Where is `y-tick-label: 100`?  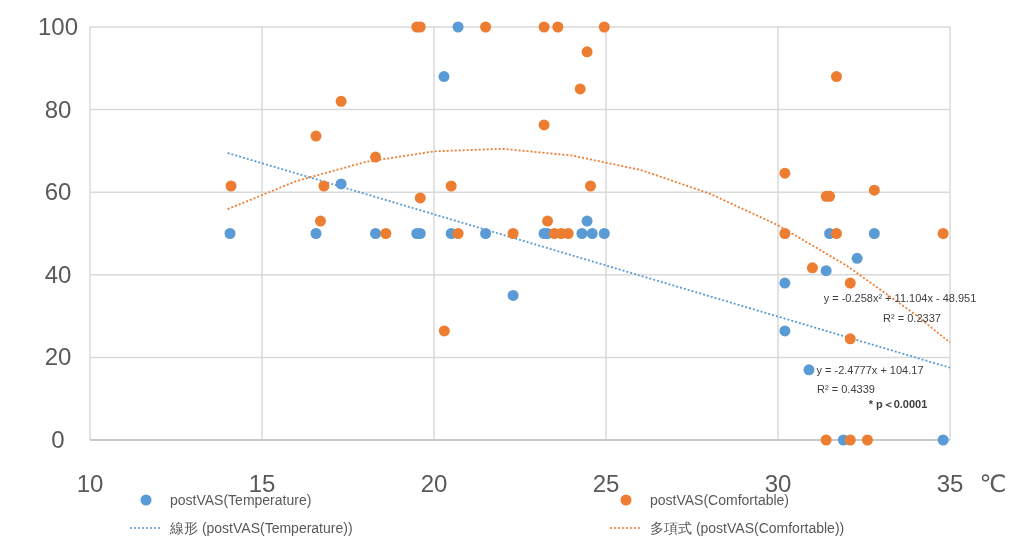 y-tick-label: 100 is located at coordinates (58, 26).